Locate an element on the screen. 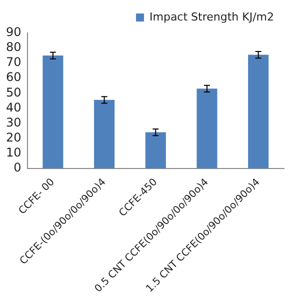  legend-label: Impact Strength KJ/m2 is located at coordinates (212, 17).